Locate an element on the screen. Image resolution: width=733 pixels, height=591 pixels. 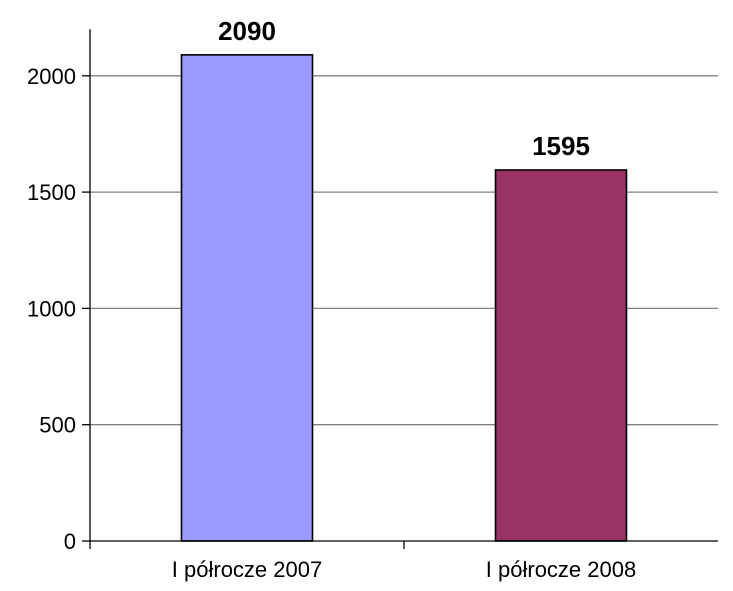
x-tick-label-2: I półrocze 2008 is located at coordinates (561, 569).